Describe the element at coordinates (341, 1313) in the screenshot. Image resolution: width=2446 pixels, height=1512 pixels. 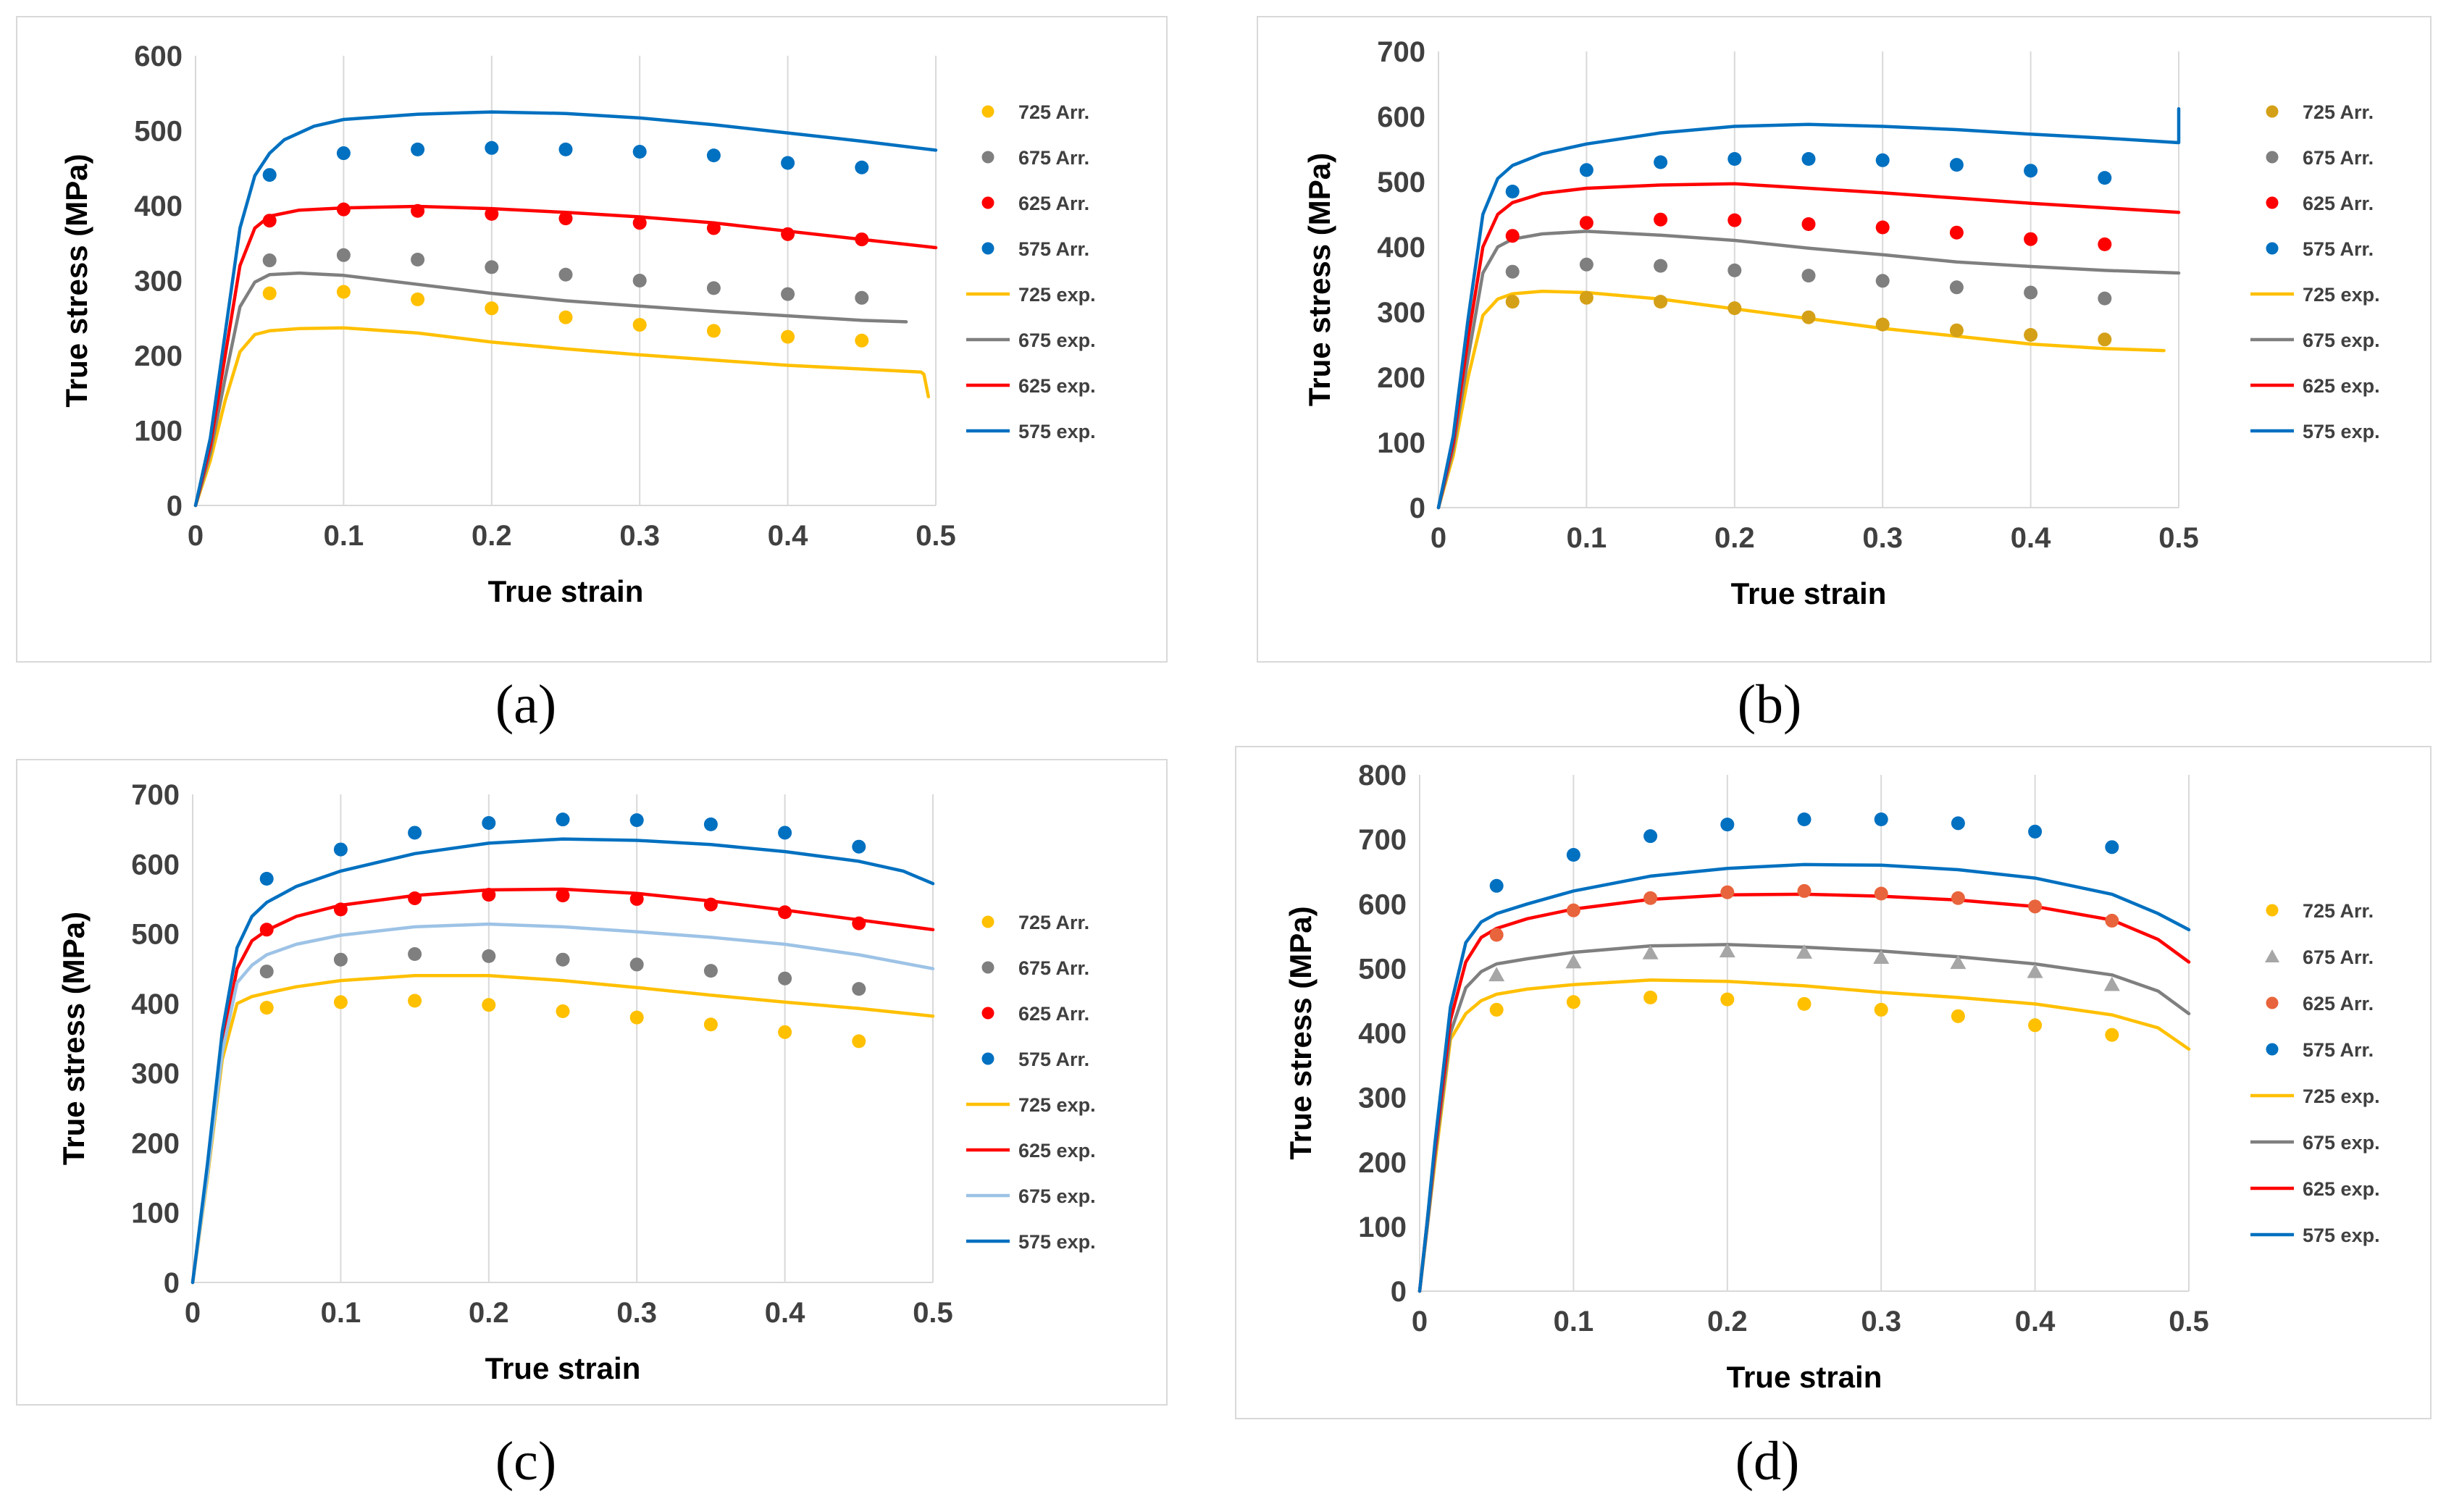
I see `x-tick-label: 0.1` at that location.